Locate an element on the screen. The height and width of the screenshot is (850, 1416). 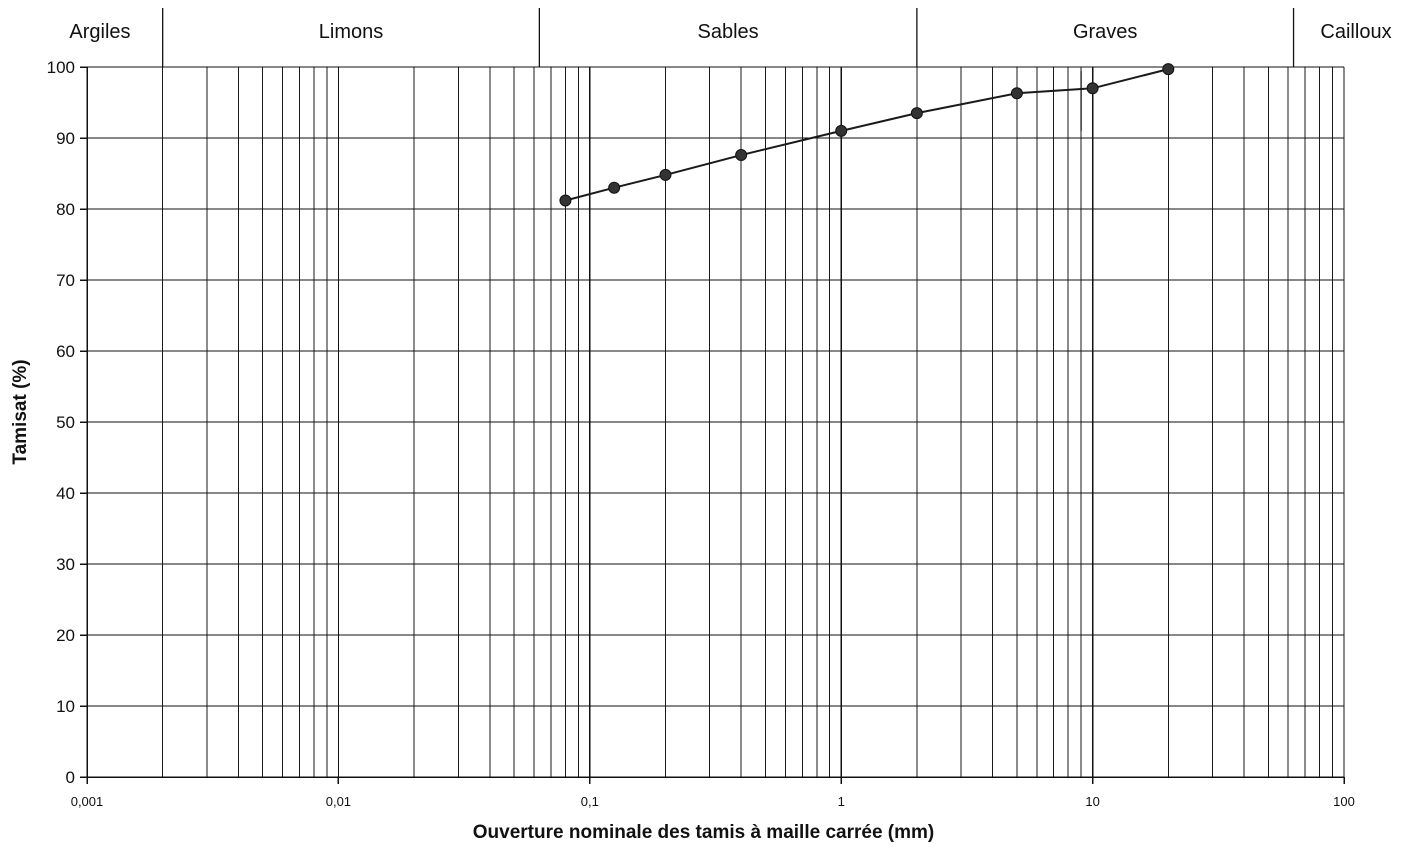
x-tick-label: 0,1 is located at coordinates (590, 801).